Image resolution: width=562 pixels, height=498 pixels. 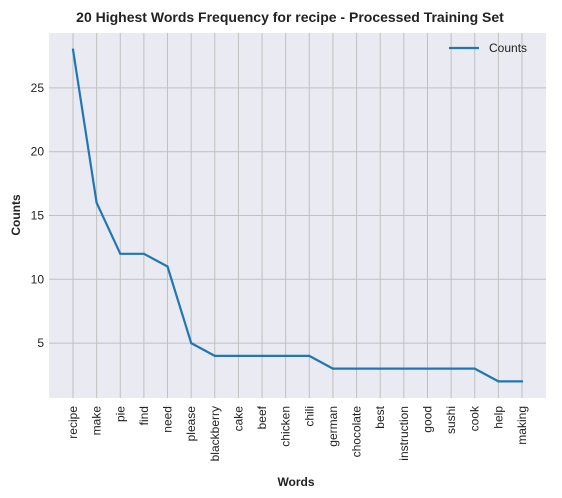 What do you see at coordinates (286, 426) in the screenshot?
I see `x-tick-label: chicken` at bounding box center [286, 426].